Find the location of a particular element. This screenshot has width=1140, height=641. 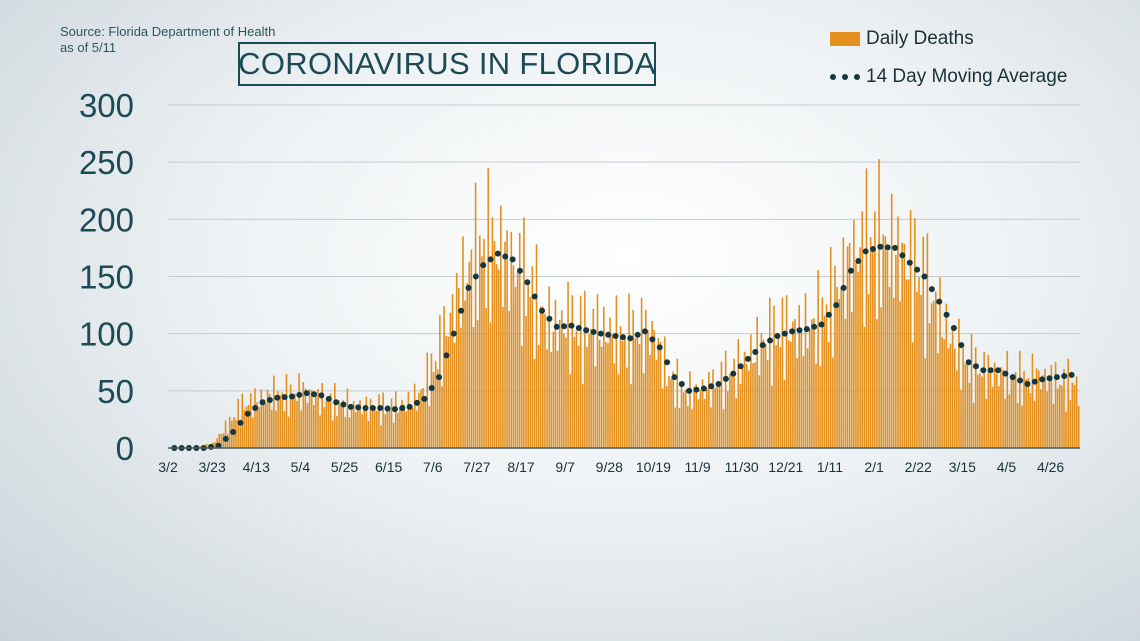

x-tick-label-9: 9/7 is located at coordinates (565, 467).